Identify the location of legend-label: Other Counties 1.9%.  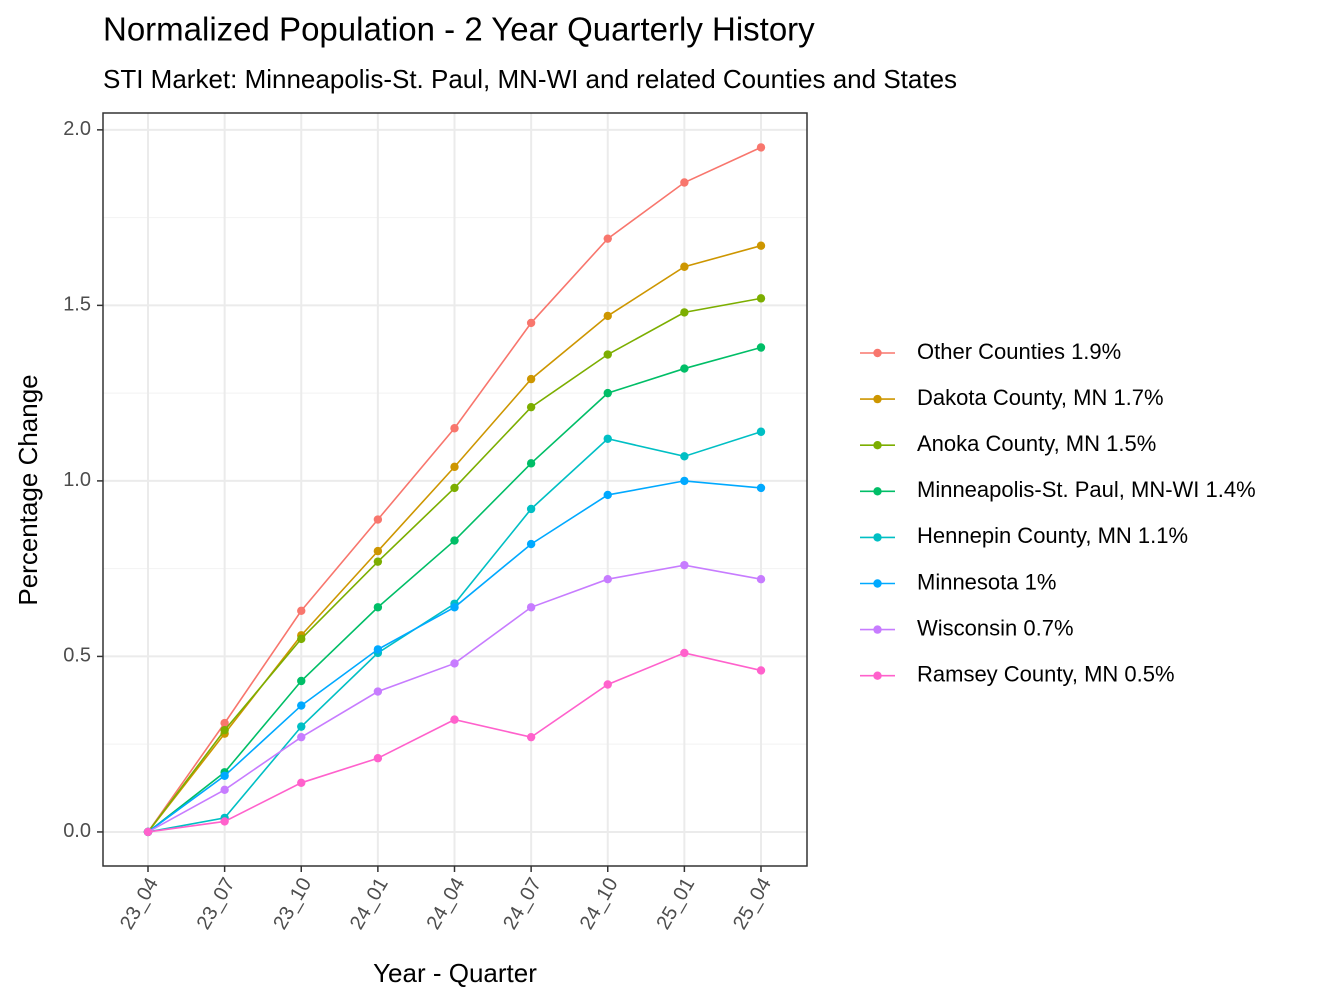
(1019, 351).